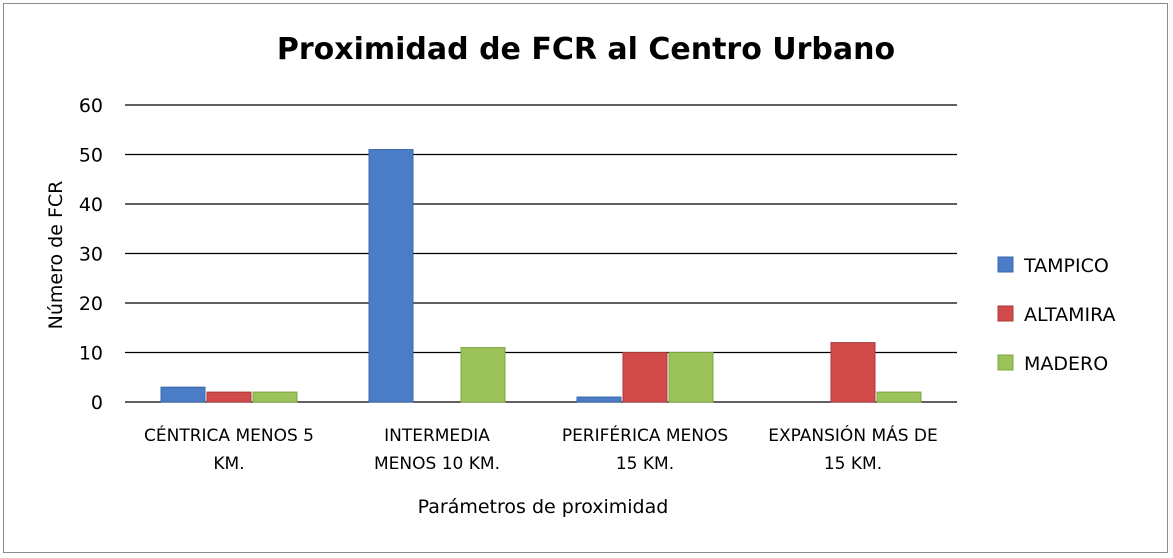 The width and height of the screenshot is (1173, 558). What do you see at coordinates (1066, 364) in the screenshot?
I see `legend-label-madero: MADERO` at bounding box center [1066, 364].